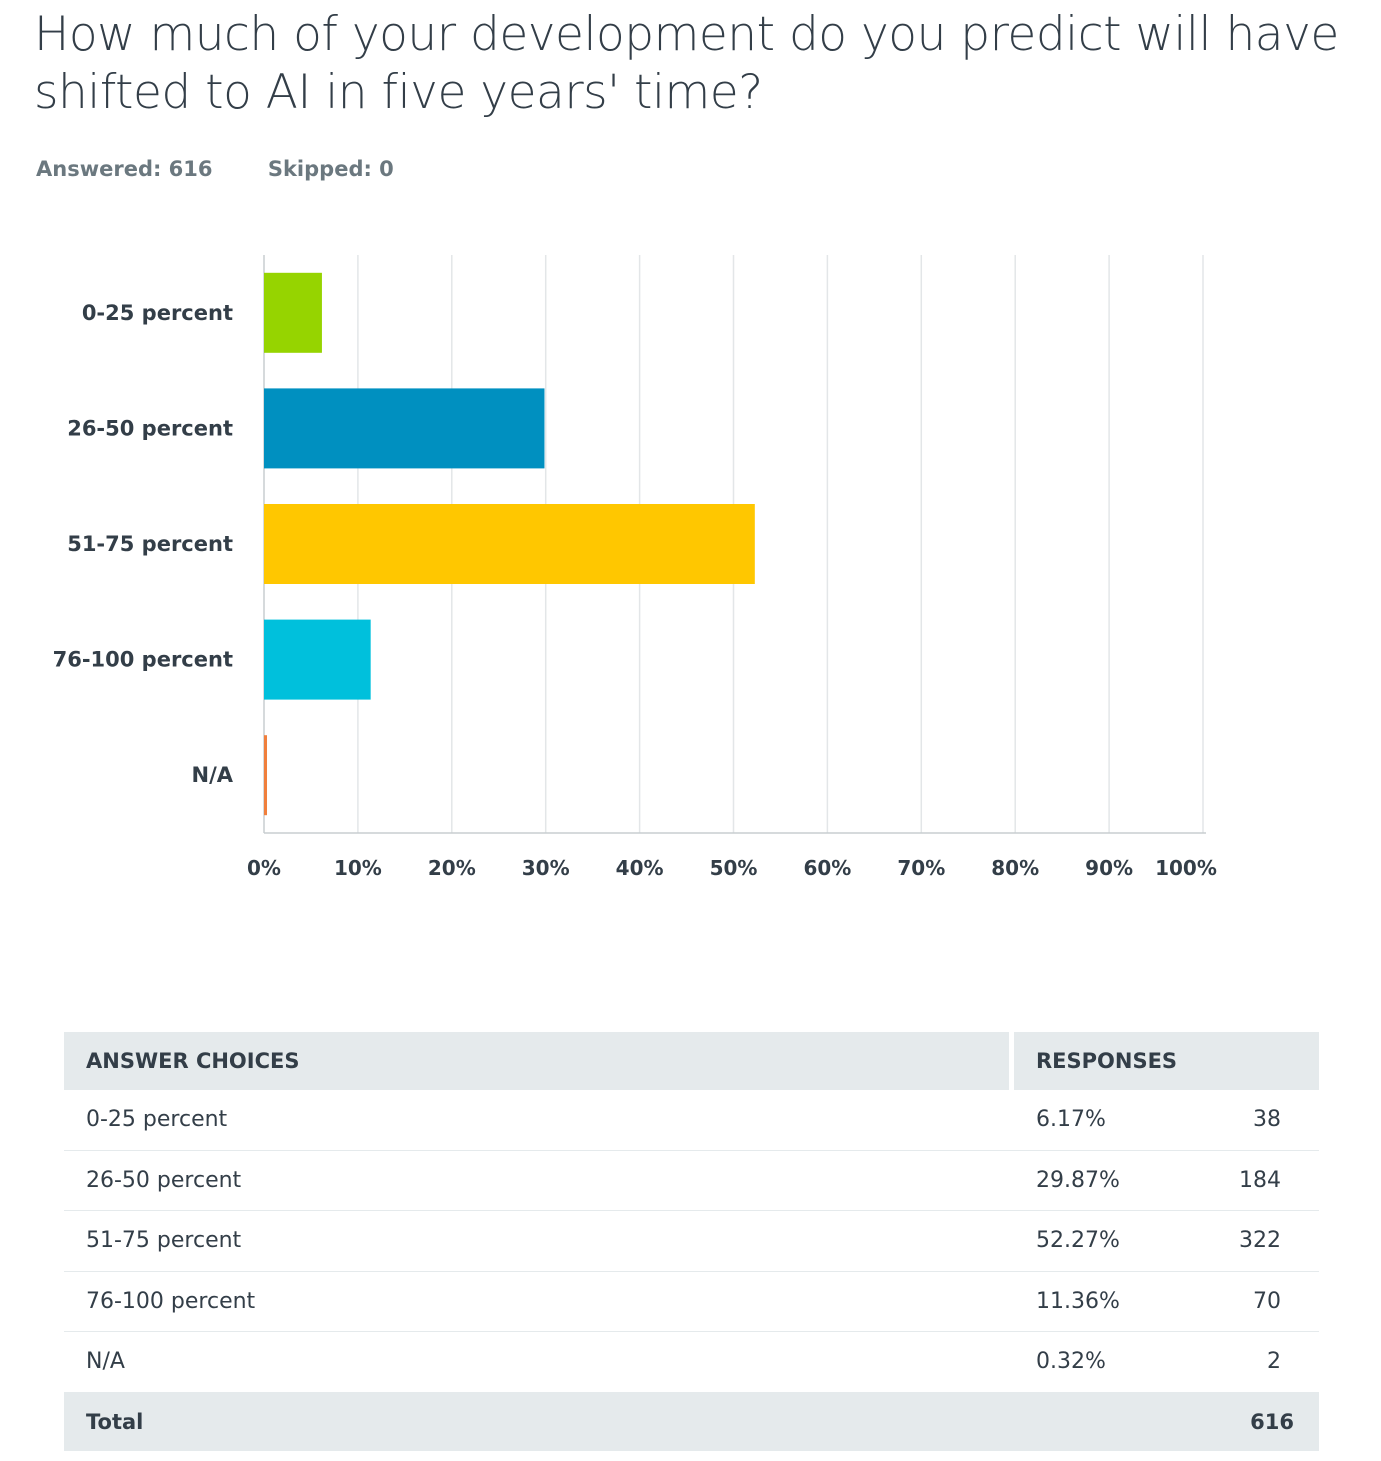  What do you see at coordinates (1242, 1181) in the screenshot?
I see `row-count: 184` at bounding box center [1242, 1181].